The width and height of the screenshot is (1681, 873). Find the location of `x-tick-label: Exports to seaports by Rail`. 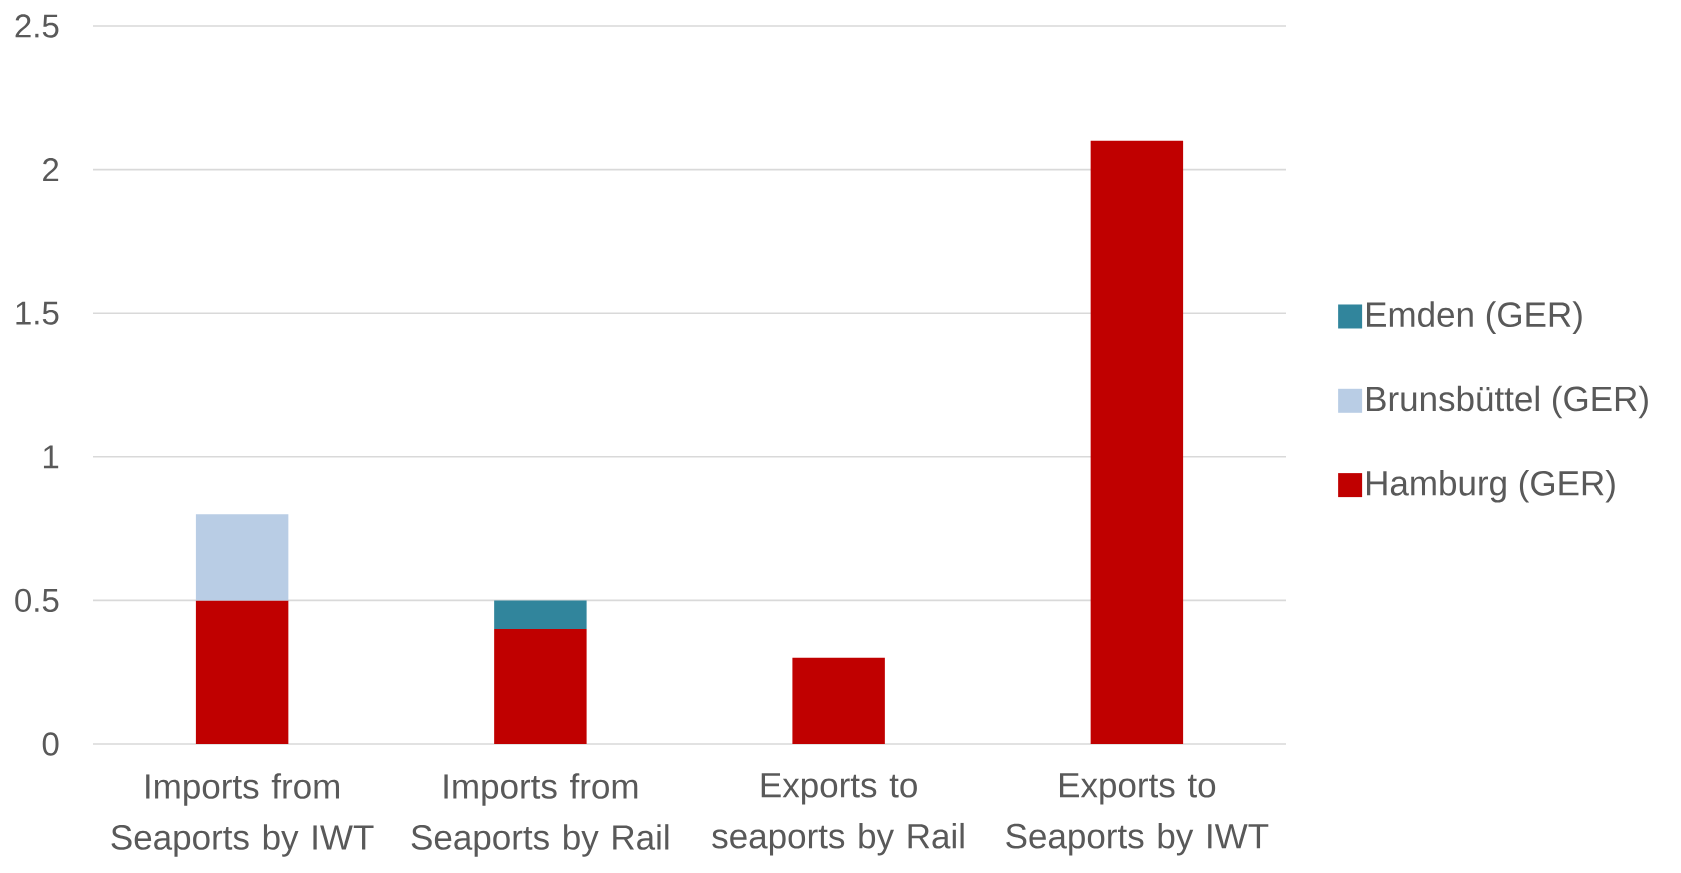

x-tick-label: Exports to seaports by Rail is located at coordinates (838, 814).